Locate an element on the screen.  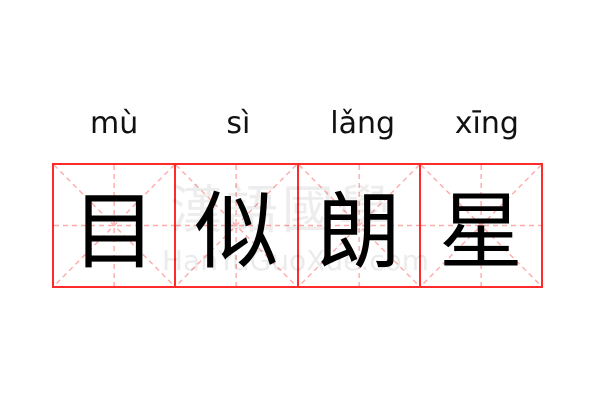
grid-cell-2: 似 is located at coordinates (236, 225).